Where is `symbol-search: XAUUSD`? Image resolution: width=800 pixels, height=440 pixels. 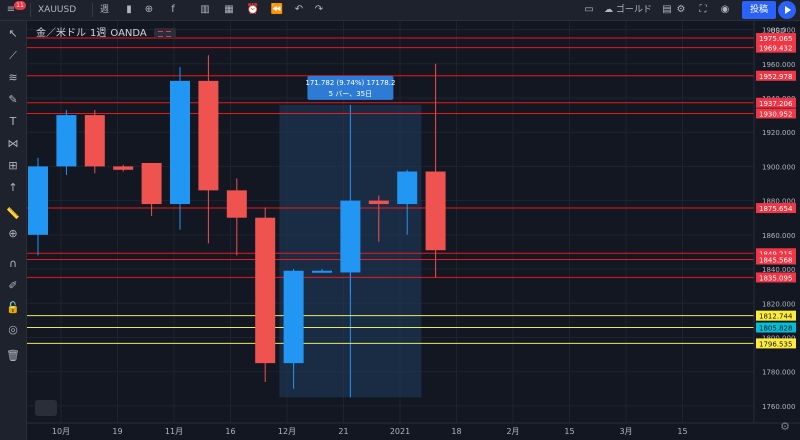 symbol-search: XAUUSD is located at coordinates (57, 10).